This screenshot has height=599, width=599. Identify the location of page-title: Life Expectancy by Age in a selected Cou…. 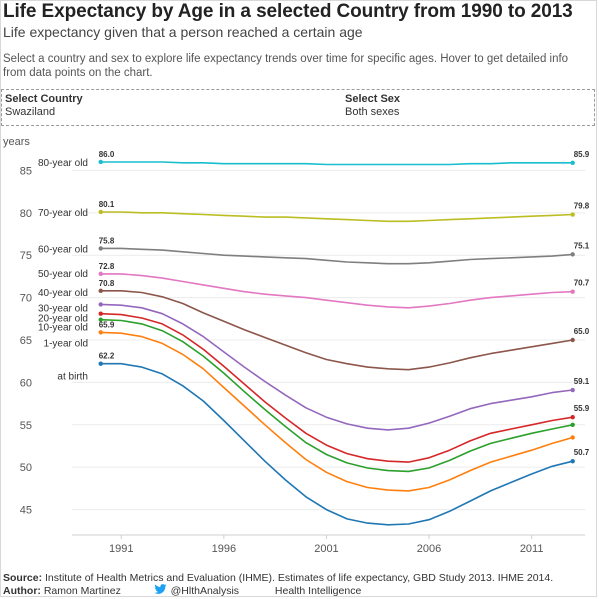
(288, 11).